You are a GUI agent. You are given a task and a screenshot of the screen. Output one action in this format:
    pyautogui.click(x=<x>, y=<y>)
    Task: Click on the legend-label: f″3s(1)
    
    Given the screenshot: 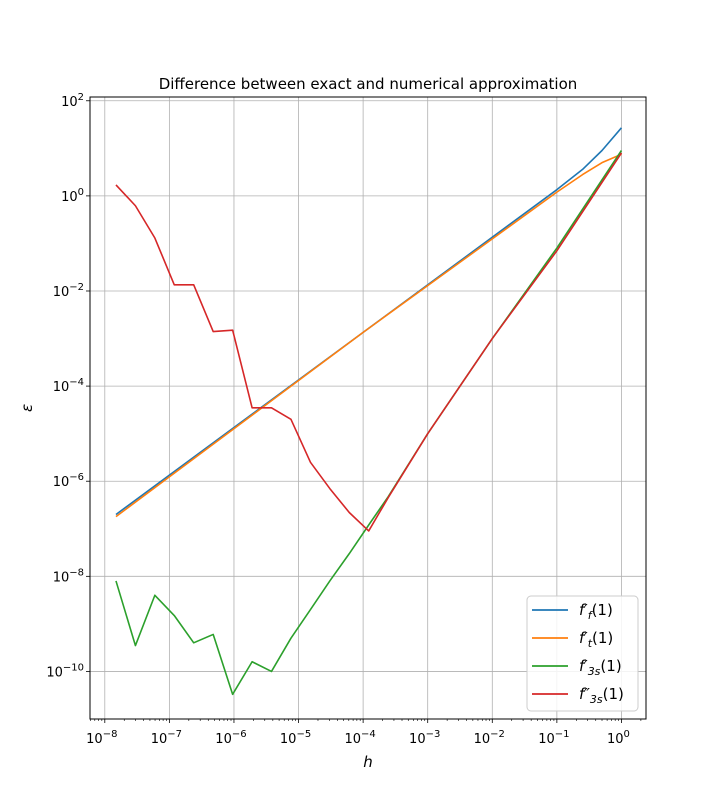 What is the action you would take?
    pyautogui.click(x=601, y=695)
    